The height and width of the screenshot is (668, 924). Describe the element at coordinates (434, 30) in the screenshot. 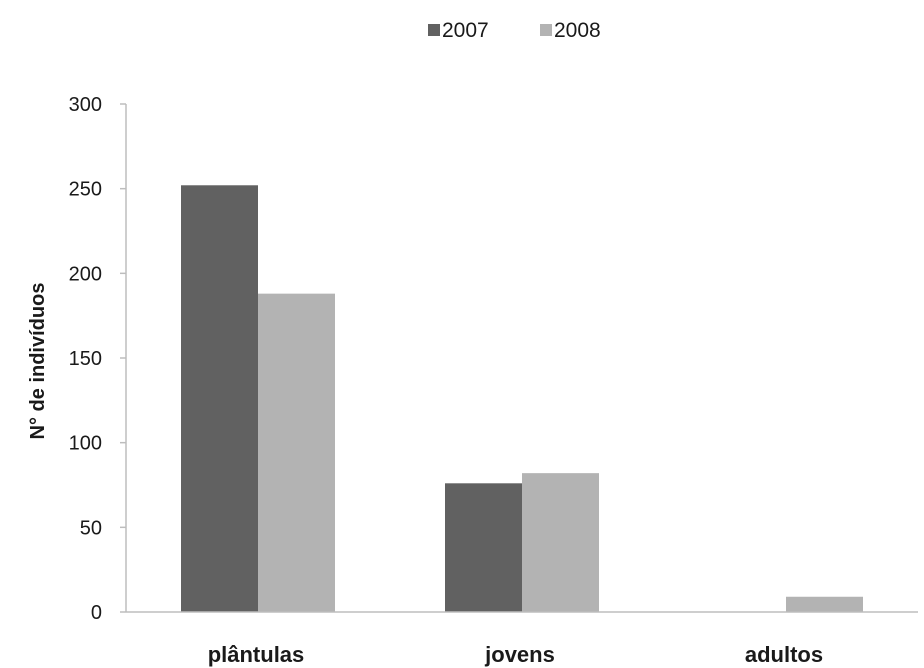

I see `legend-swatch-2007` at that location.